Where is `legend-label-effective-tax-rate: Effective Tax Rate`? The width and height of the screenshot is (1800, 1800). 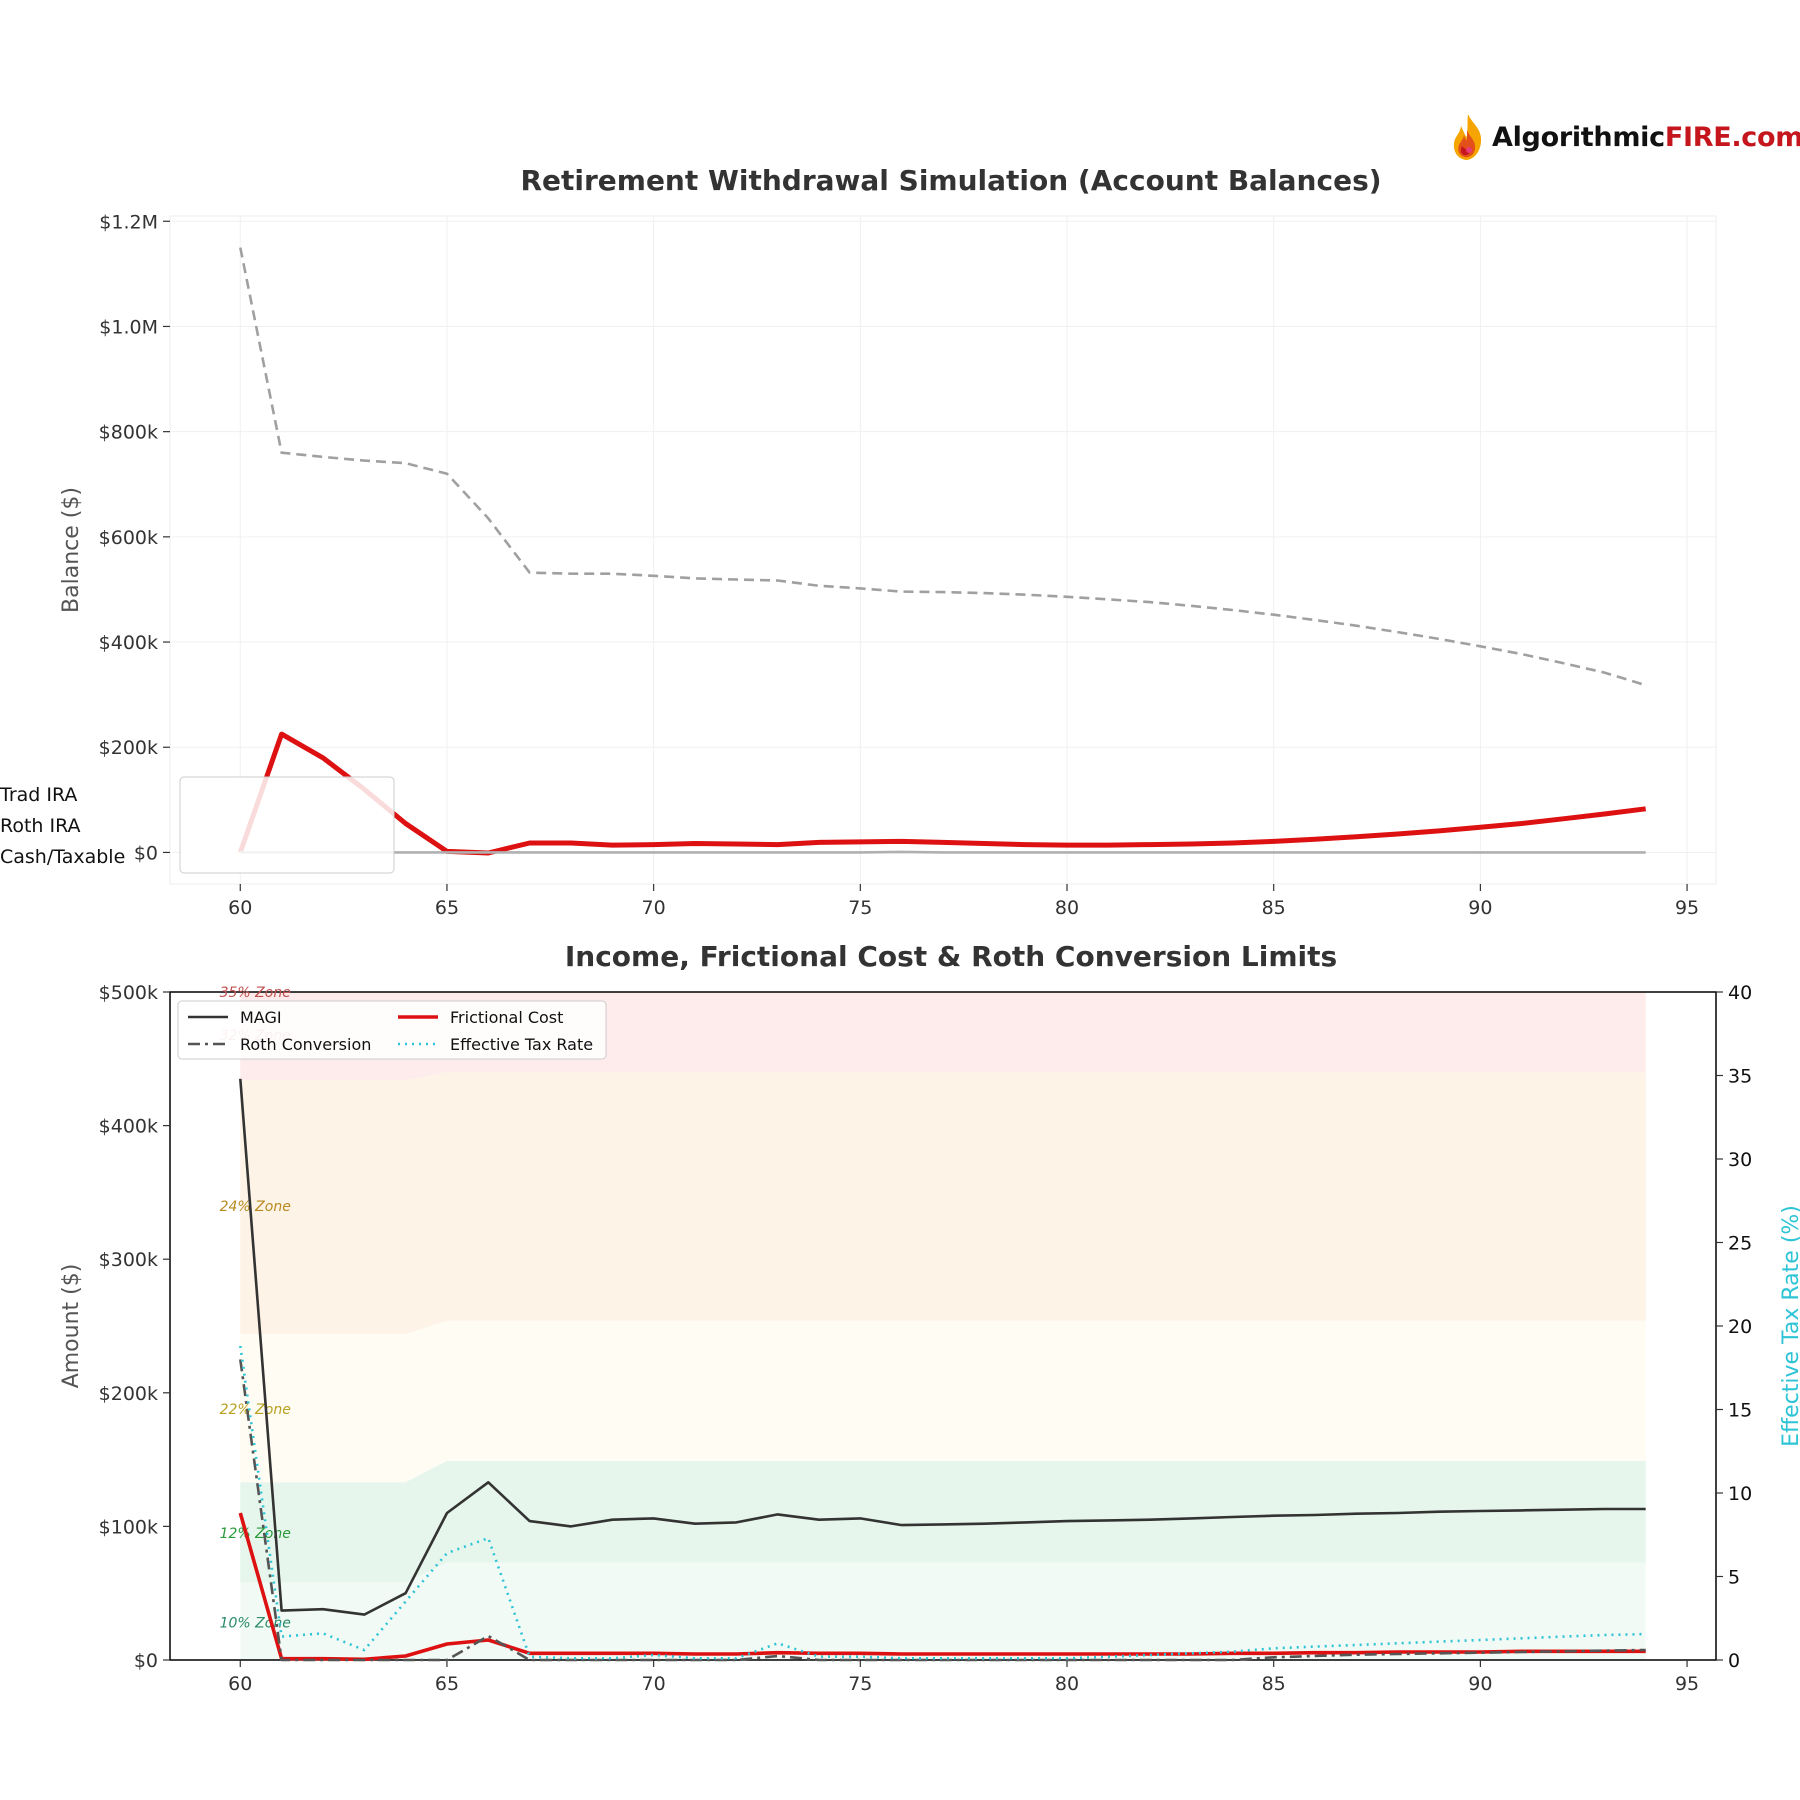
legend-label-effective-tax-rate: Effective Tax Rate is located at coordinates (521, 1044).